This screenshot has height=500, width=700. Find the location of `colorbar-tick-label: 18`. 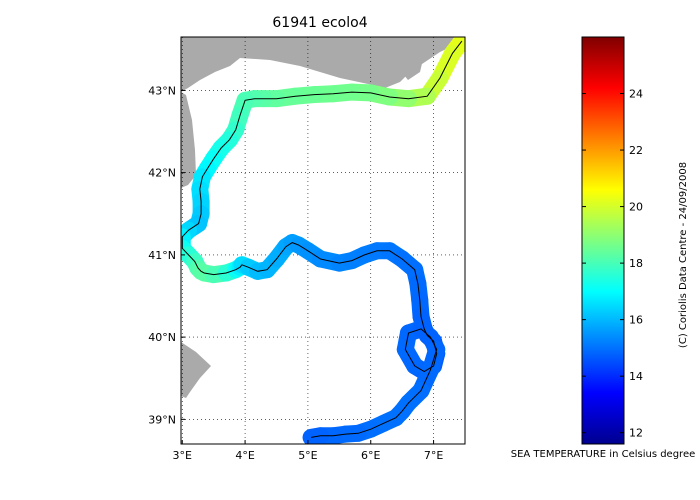

colorbar-tick-label: 18 is located at coordinates (636, 263).